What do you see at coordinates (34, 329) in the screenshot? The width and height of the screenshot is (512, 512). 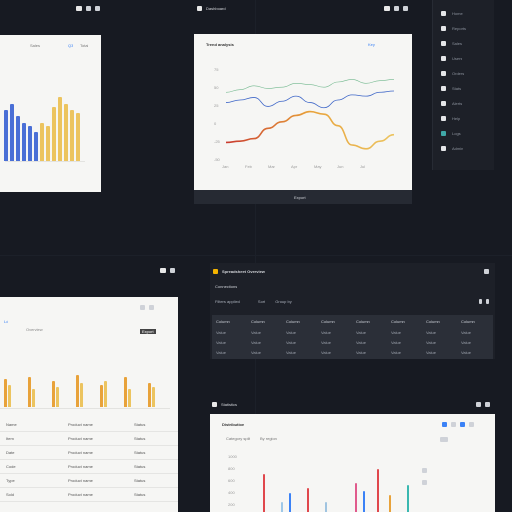 I see `tab-overview: Overview` at bounding box center [34, 329].